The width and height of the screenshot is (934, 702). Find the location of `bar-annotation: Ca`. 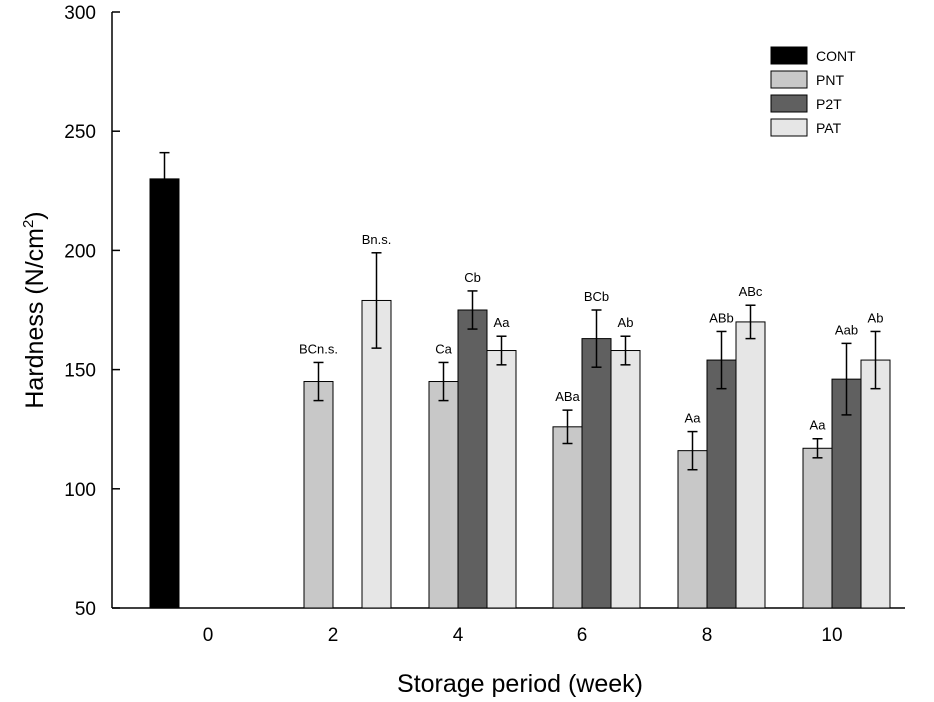

bar-annotation: Ca is located at coordinates (443, 348).